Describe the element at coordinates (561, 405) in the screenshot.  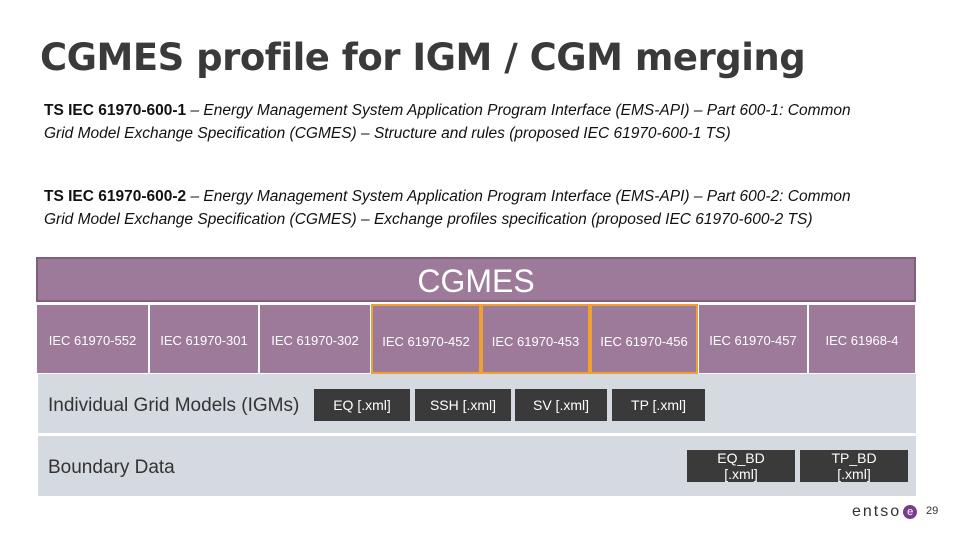
I see `file-box-sv: SV [.xml]` at that location.